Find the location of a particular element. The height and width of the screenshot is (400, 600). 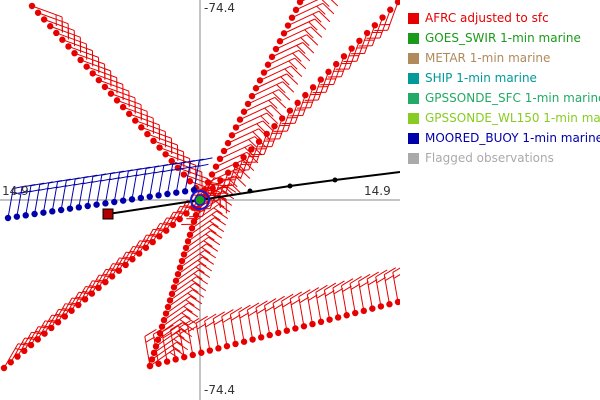

legend-entry: MOORED_BUOY 1-min marine is located at coordinates (504, 138).